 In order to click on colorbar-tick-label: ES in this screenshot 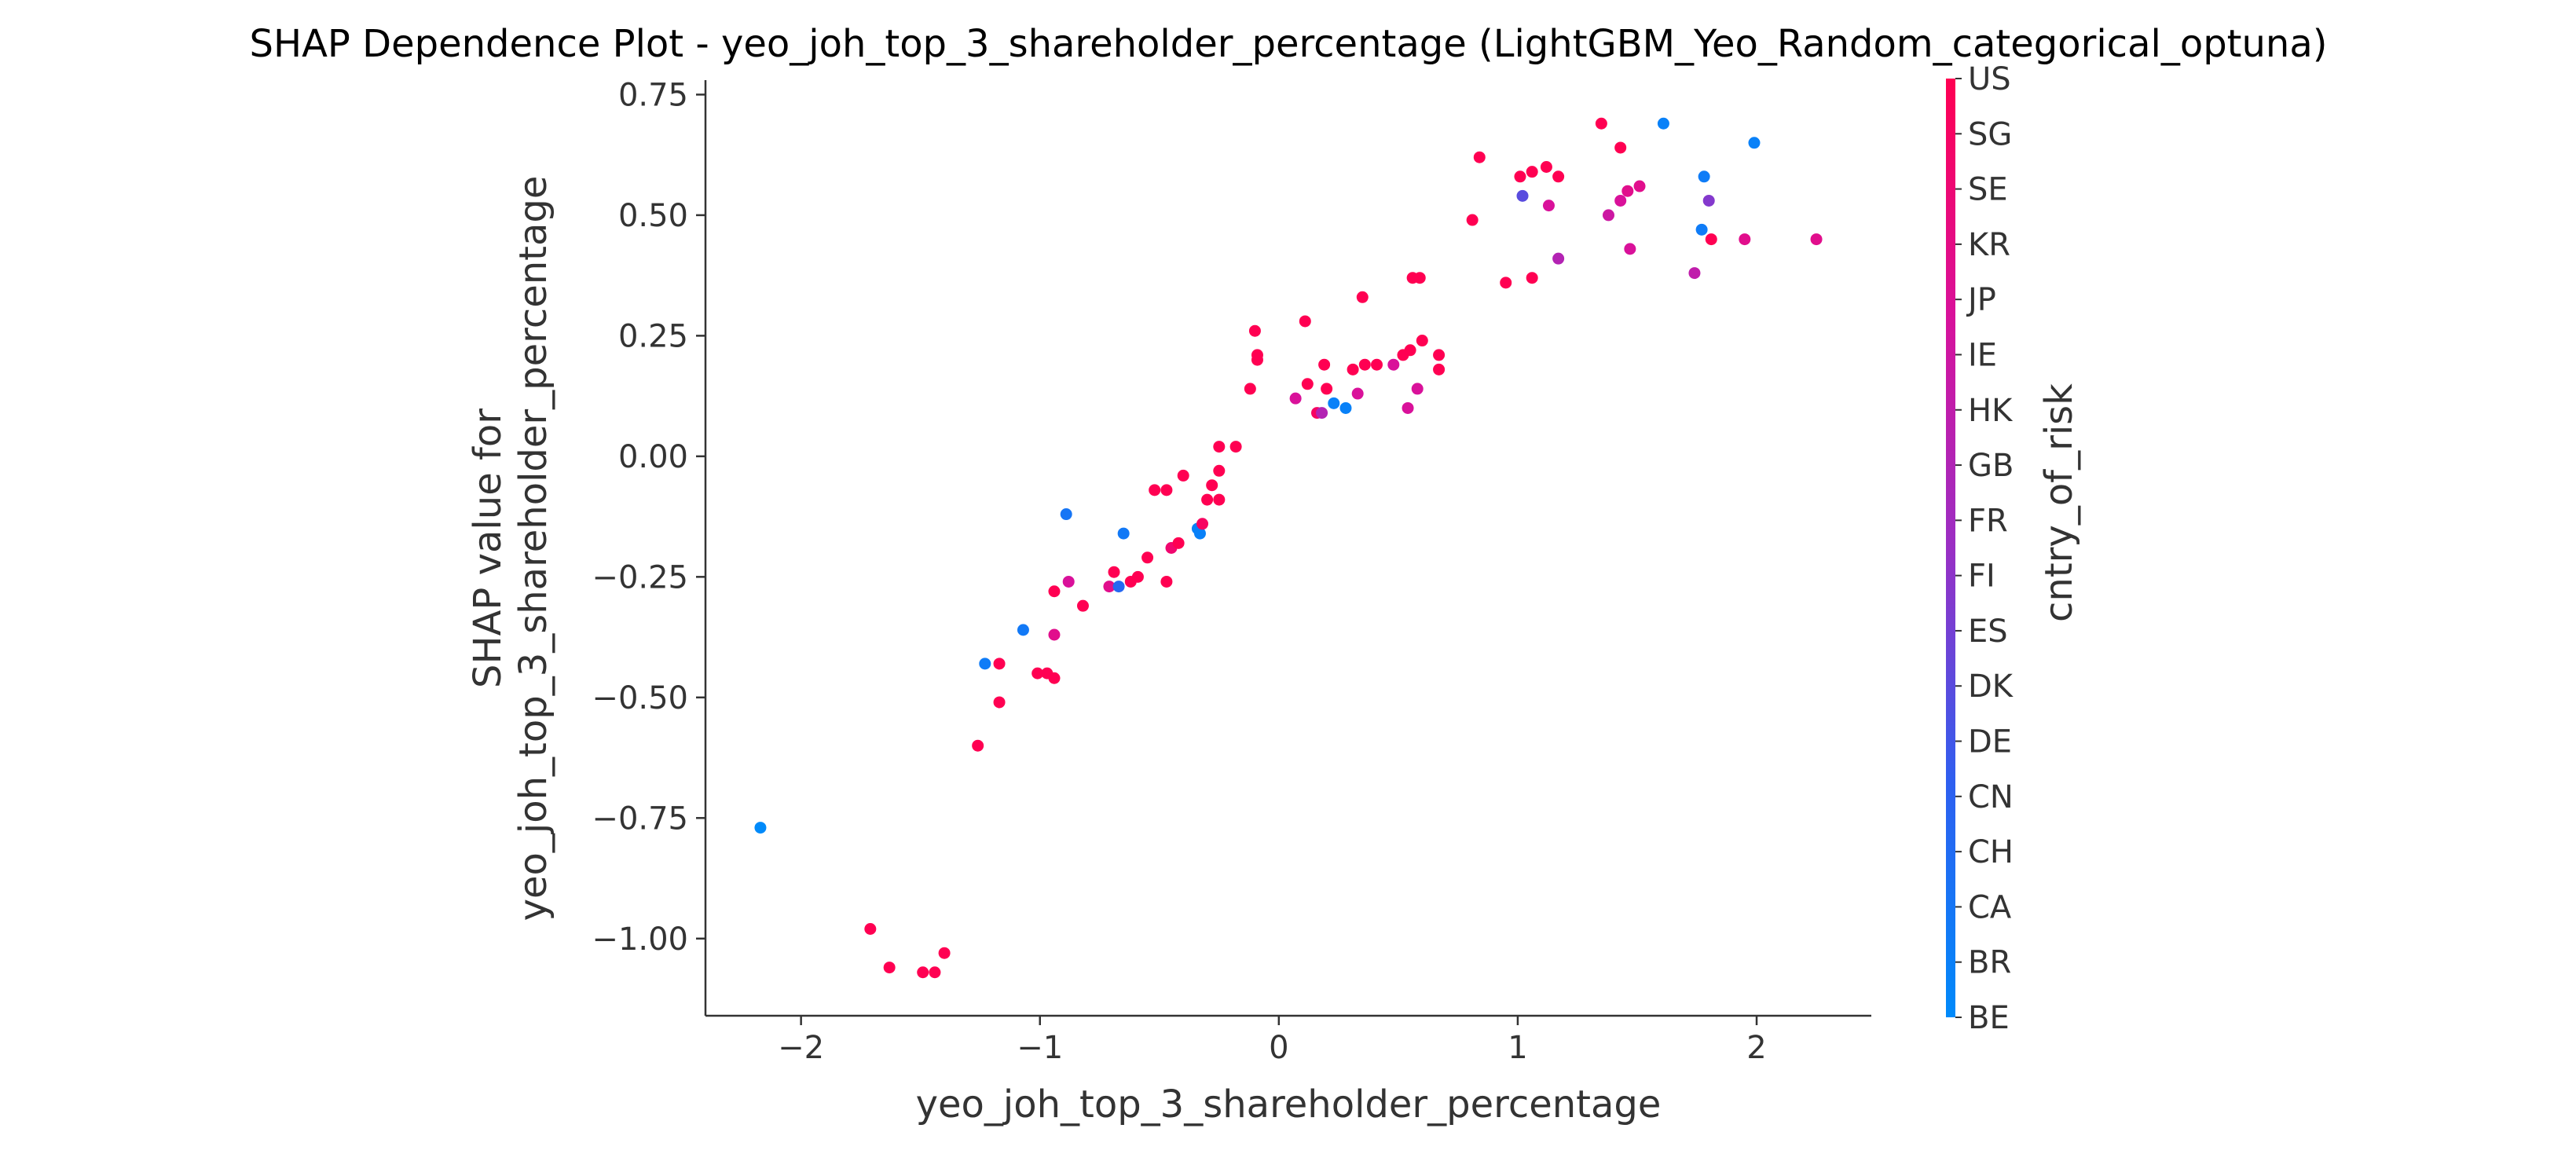, I will do `click(1988, 632)`.